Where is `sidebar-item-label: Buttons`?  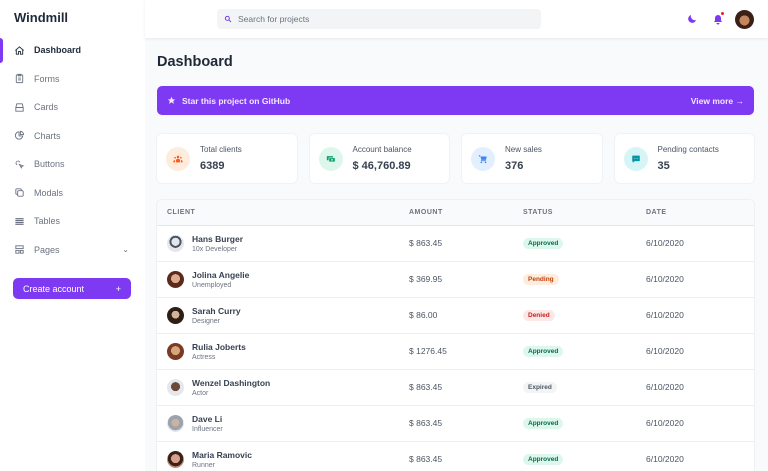 sidebar-item-label: Buttons is located at coordinates (49, 164).